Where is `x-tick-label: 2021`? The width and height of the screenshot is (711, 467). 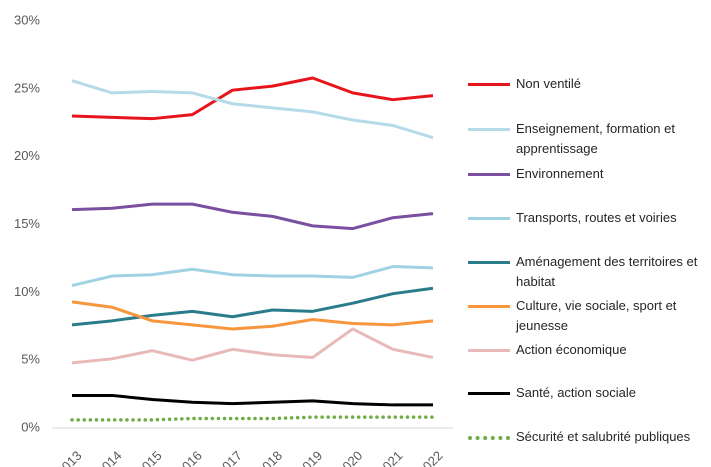 x-tick-label: 2021 is located at coordinates (389, 457).